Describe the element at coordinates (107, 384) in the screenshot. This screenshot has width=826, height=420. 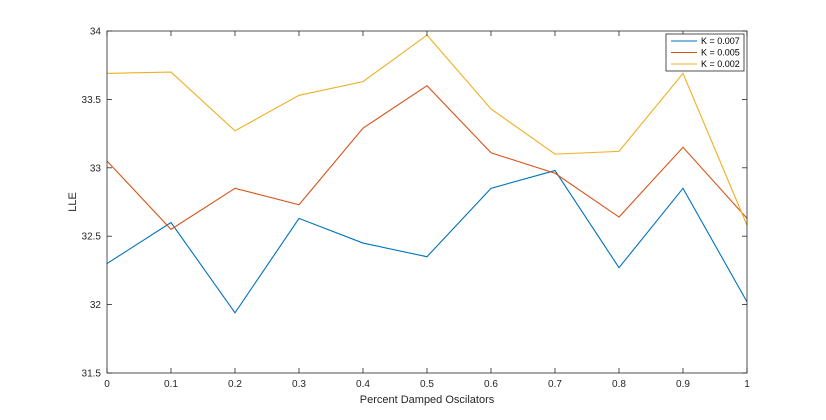
I see `x-tick-label: 0` at that location.